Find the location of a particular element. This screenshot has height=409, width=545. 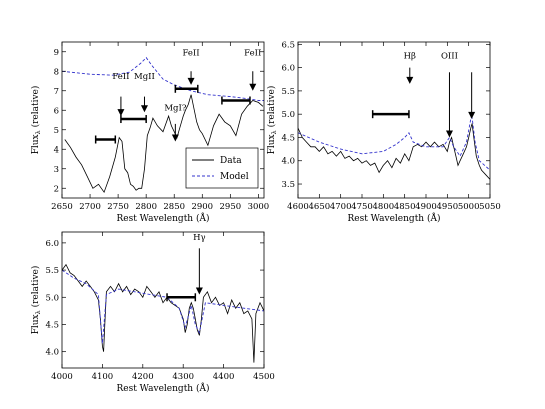

x-tick-label: 4650 is located at coordinates (320, 207).